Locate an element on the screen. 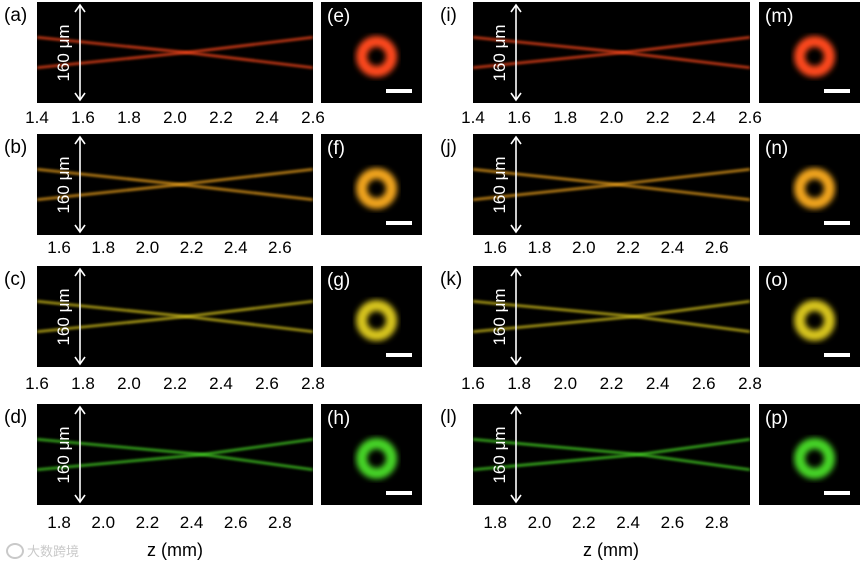 The height and width of the screenshot is (566, 864). ring-panel-e: (e) is located at coordinates (371, 52).